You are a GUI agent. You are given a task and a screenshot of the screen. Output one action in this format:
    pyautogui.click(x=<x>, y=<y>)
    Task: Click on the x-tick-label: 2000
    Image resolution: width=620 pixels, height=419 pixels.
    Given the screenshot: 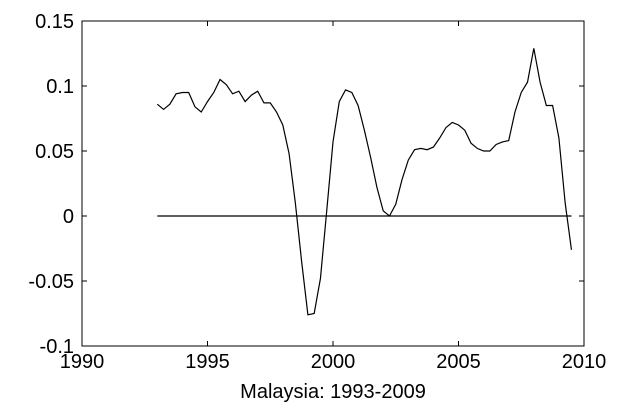 What is the action you would take?
    pyautogui.click(x=333, y=362)
    